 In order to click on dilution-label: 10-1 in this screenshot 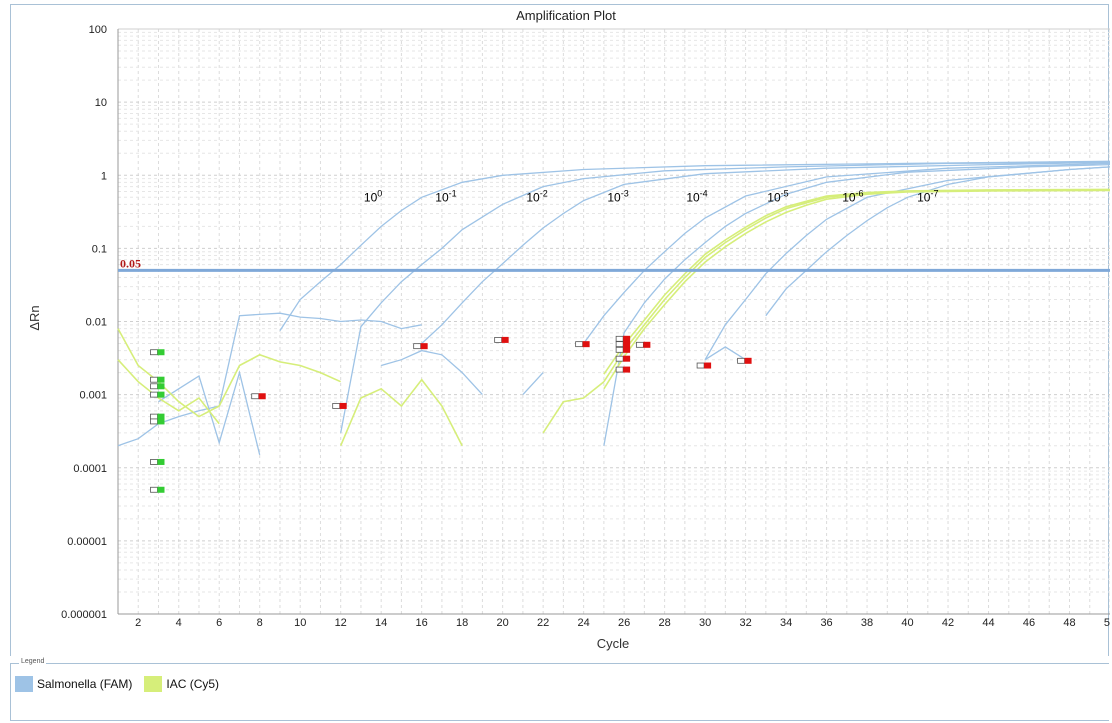, I will do `click(445, 196)`.